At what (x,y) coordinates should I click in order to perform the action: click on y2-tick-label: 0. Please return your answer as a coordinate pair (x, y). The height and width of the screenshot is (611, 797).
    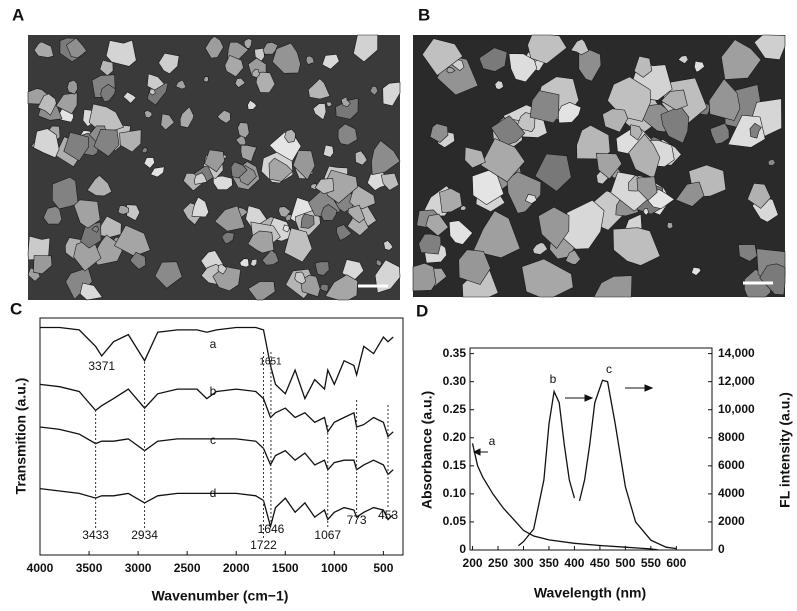
    Looking at the image, I should click on (721, 549).